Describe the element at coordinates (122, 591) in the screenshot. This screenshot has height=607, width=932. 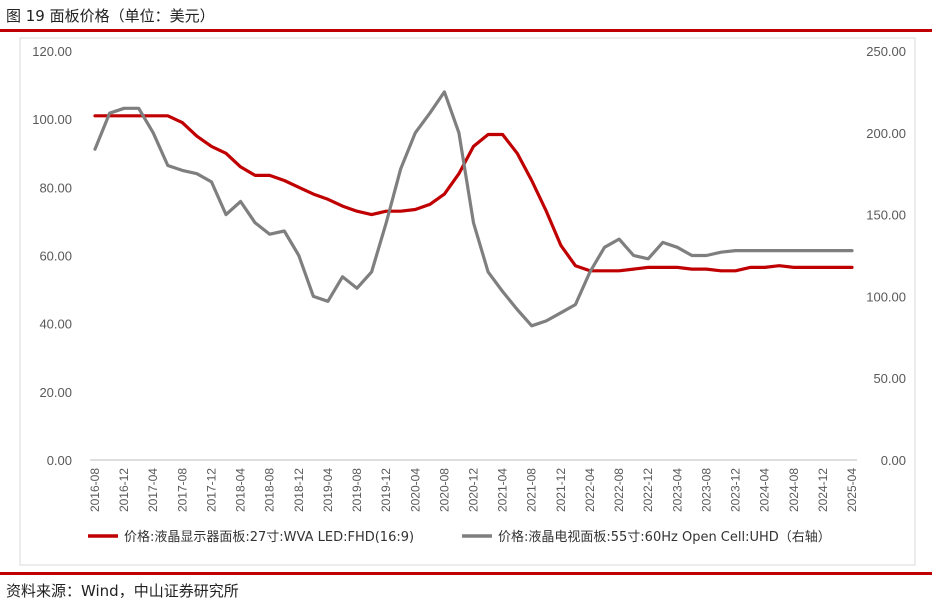
I see `source-note: 资料来源：Wind，中山证券研究所` at that location.